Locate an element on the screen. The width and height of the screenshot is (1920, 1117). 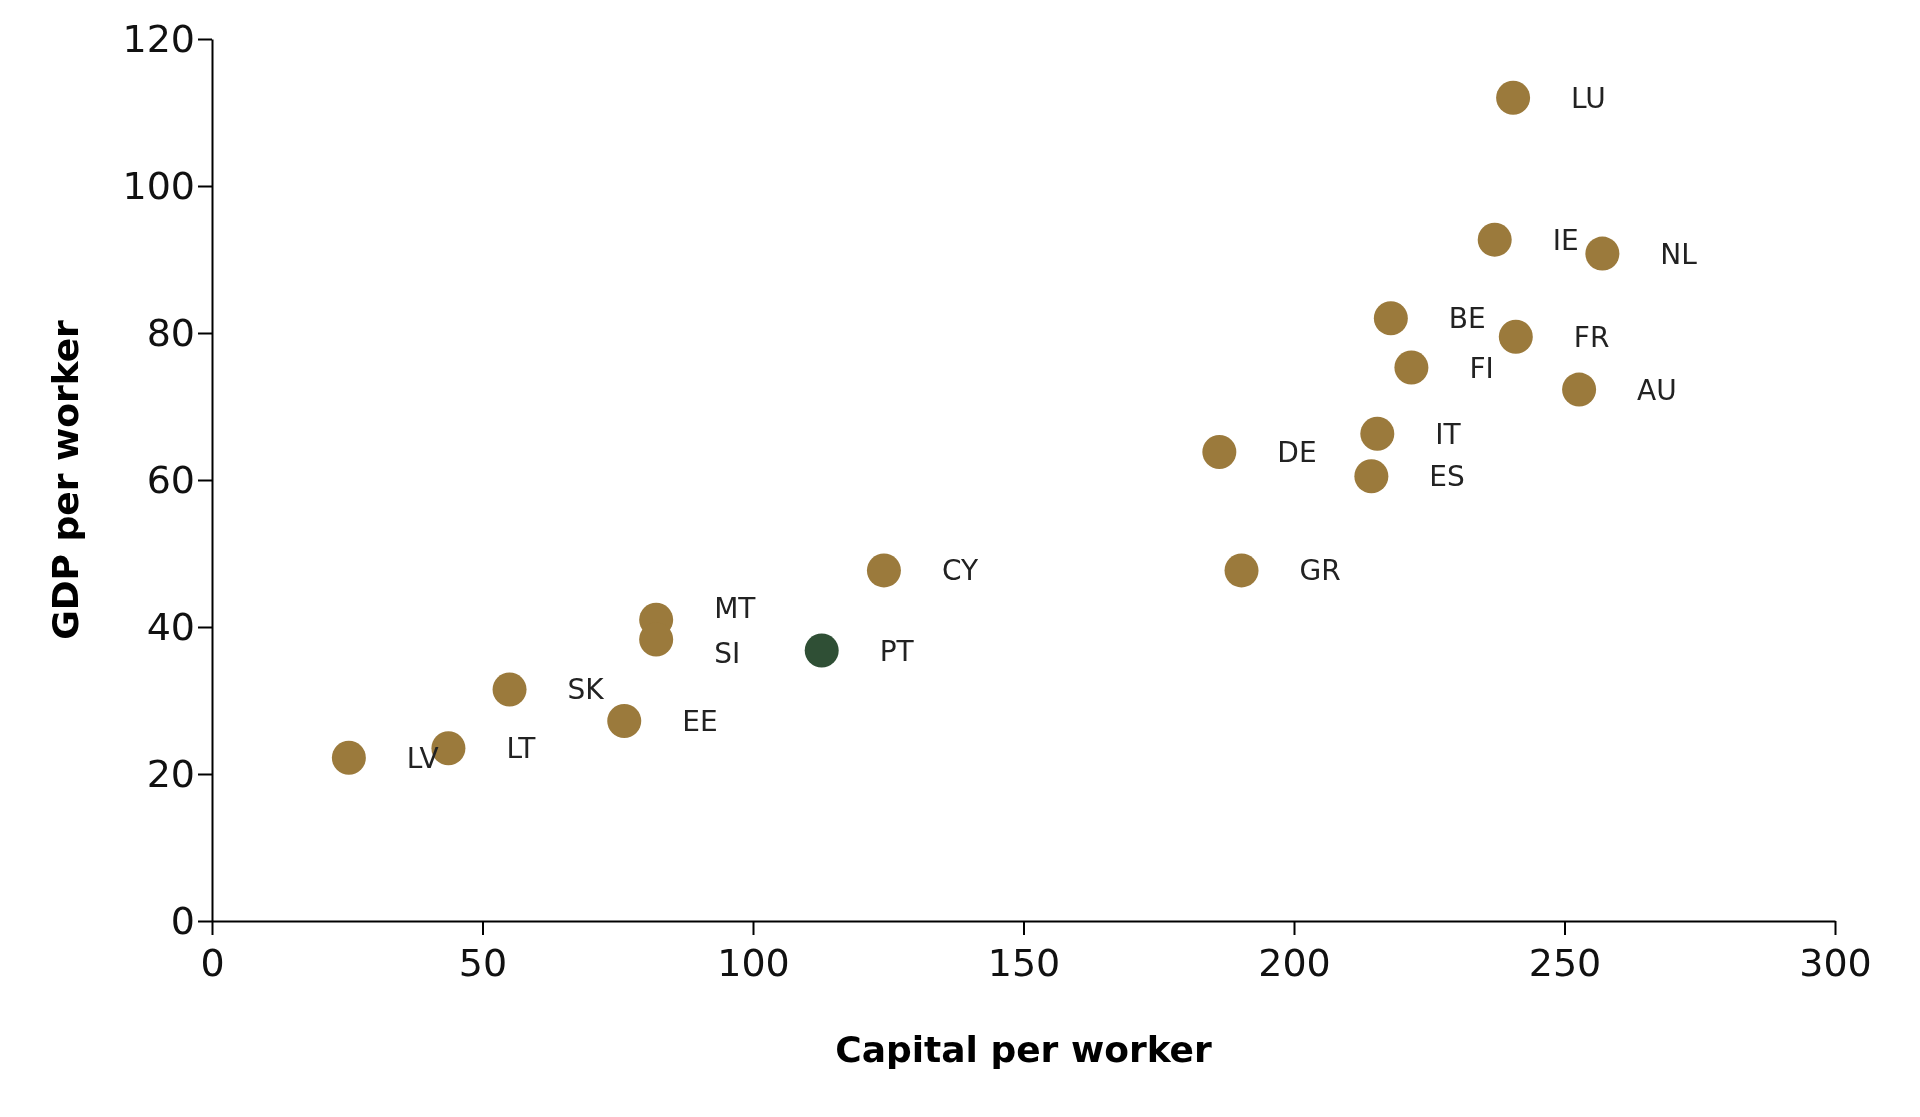
annotation: NL is located at coordinates (1679, 254).